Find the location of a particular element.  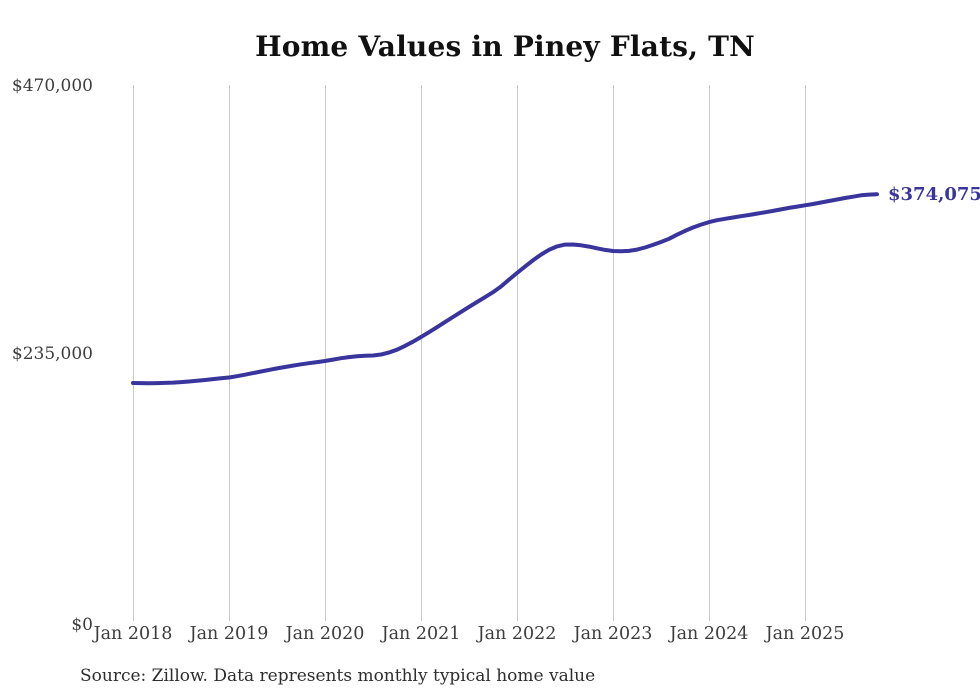

x-axis-tick-jan-2022: Jan 2022 is located at coordinates (517, 634).